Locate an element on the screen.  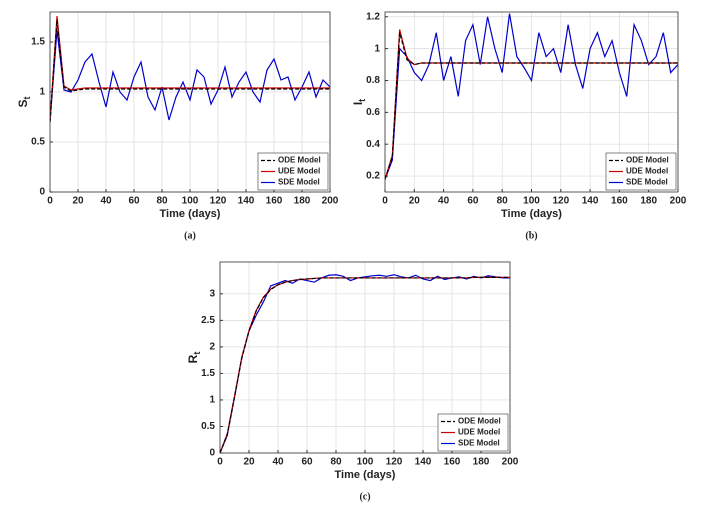
y-tick-label: 0.6 is located at coordinates (373, 112).